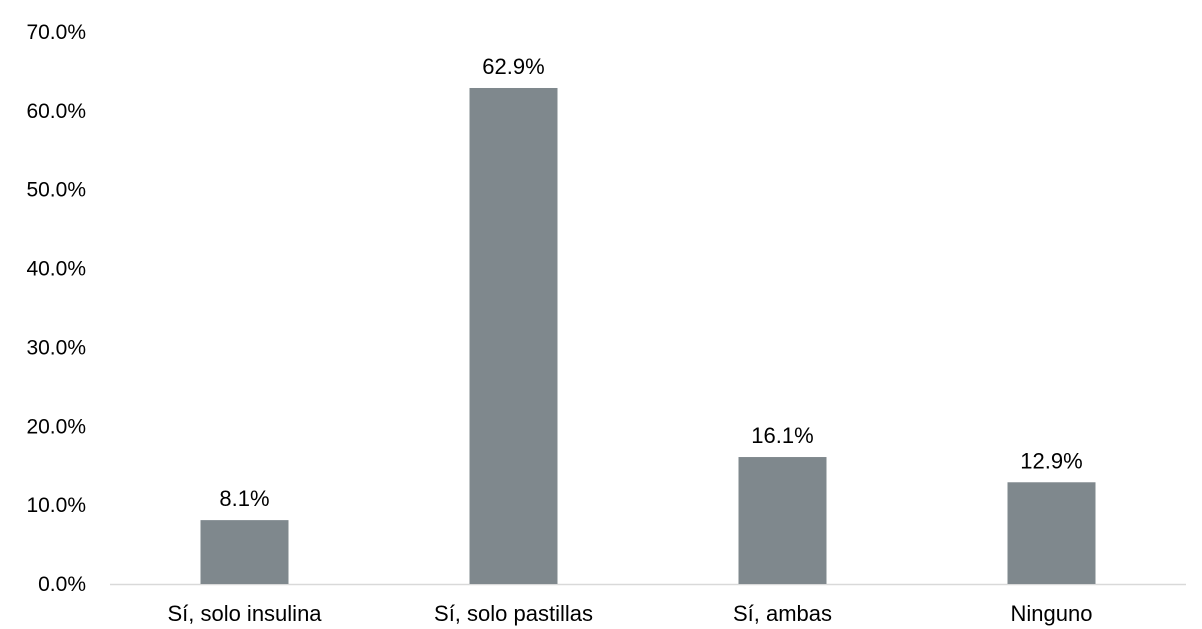 The height and width of the screenshot is (629, 1202). I want to click on y-axis-tick-labels: 0.0% 10.0% 20.0% 30.0% 40.0% 50.0% 60.0% 70.0%, so click(56, 308).